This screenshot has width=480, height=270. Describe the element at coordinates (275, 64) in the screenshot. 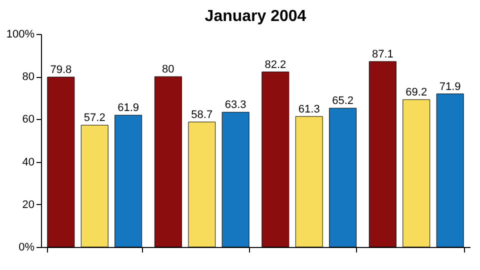

I see `data-label: 82.2` at that location.